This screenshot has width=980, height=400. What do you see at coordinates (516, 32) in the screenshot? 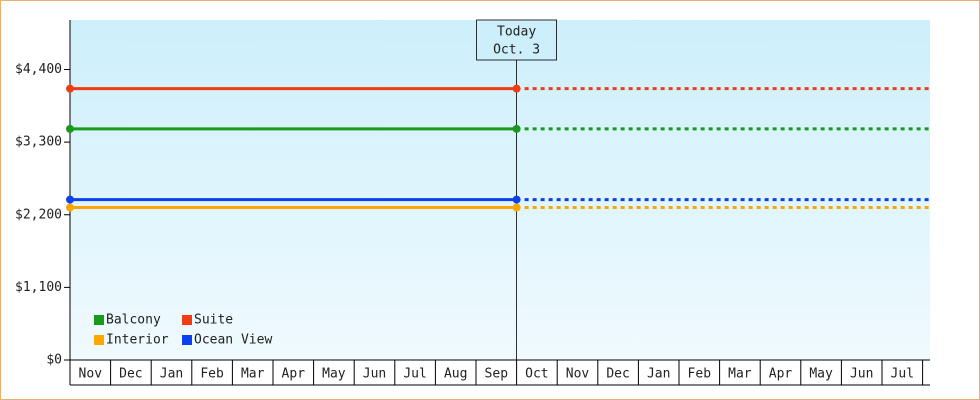
I see `today-label: Today` at bounding box center [516, 32].